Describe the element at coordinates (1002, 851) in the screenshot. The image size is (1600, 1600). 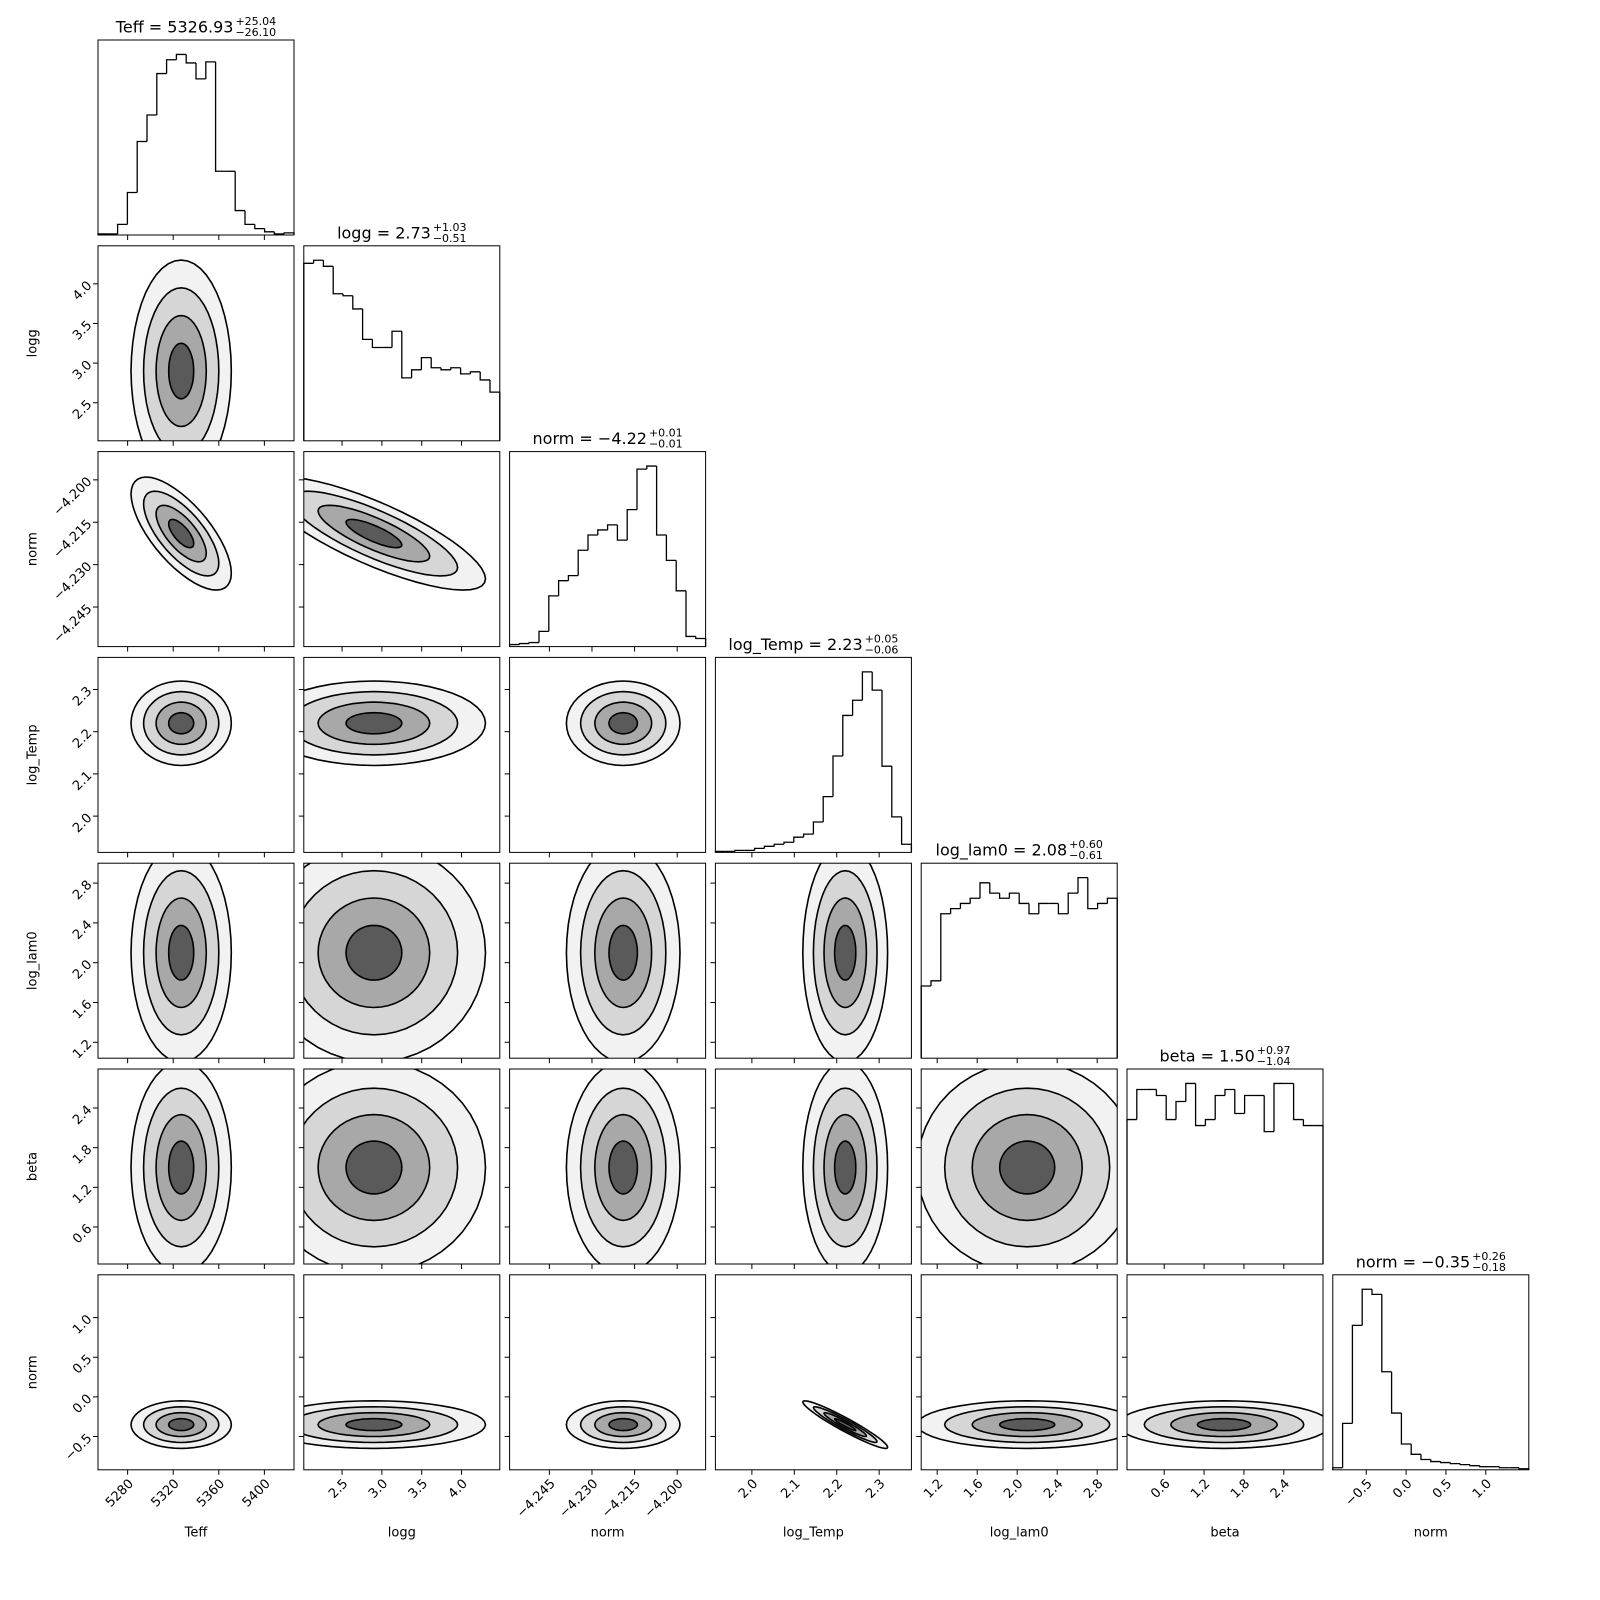
I see `panel-title: log_lam0 = 2.08` at that location.